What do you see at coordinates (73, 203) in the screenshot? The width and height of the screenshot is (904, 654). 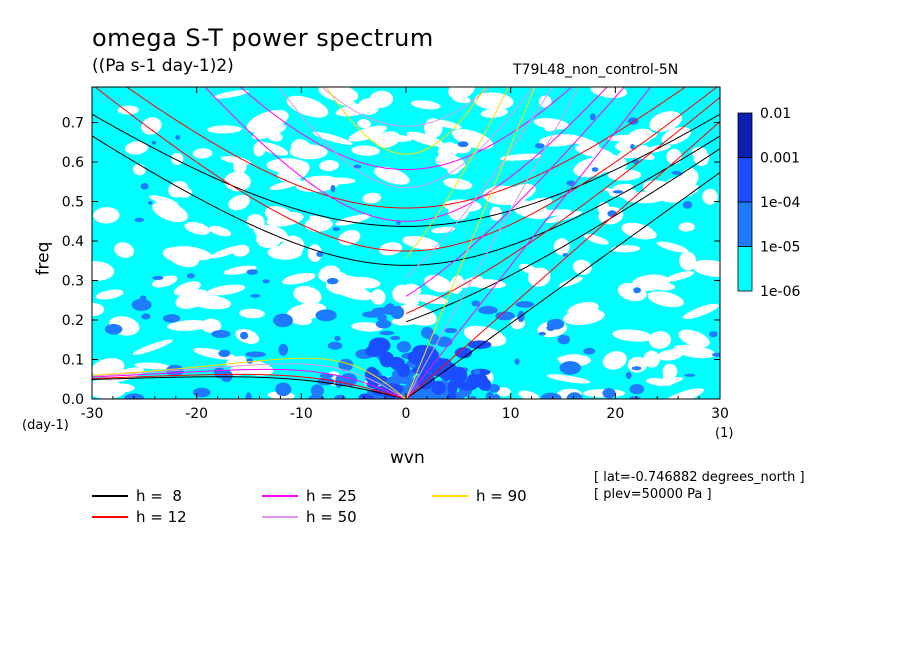 I see `y-tick-label: 0.5` at bounding box center [73, 203].